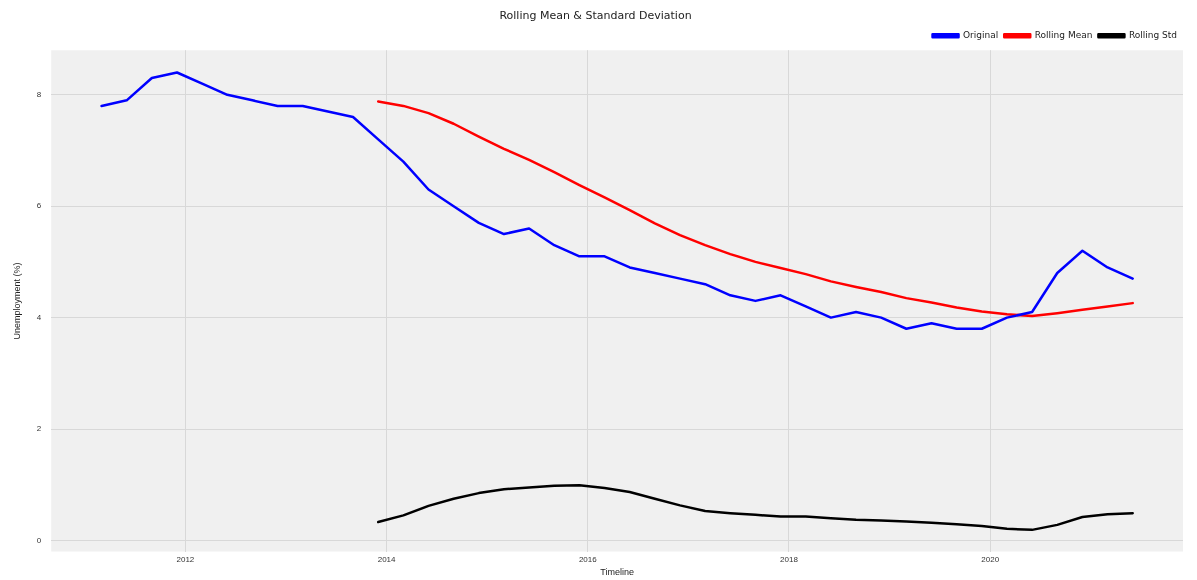  I want to click on y-tick-label: 2, so click(39, 429).